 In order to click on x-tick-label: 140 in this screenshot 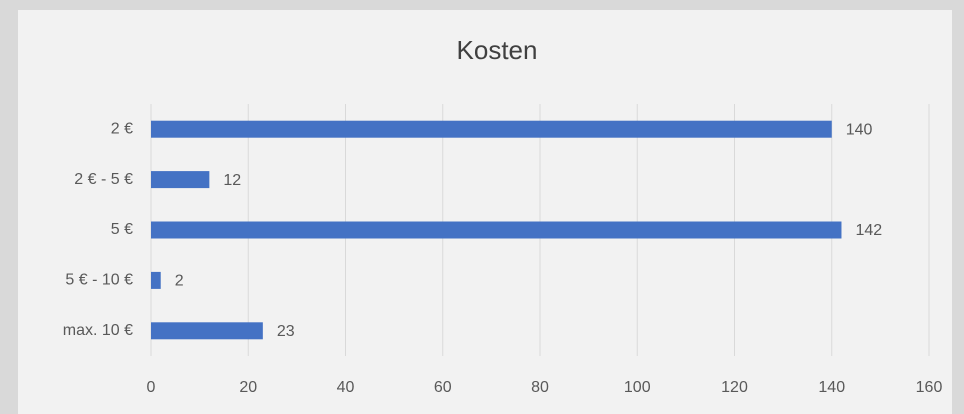, I will do `click(831, 387)`.